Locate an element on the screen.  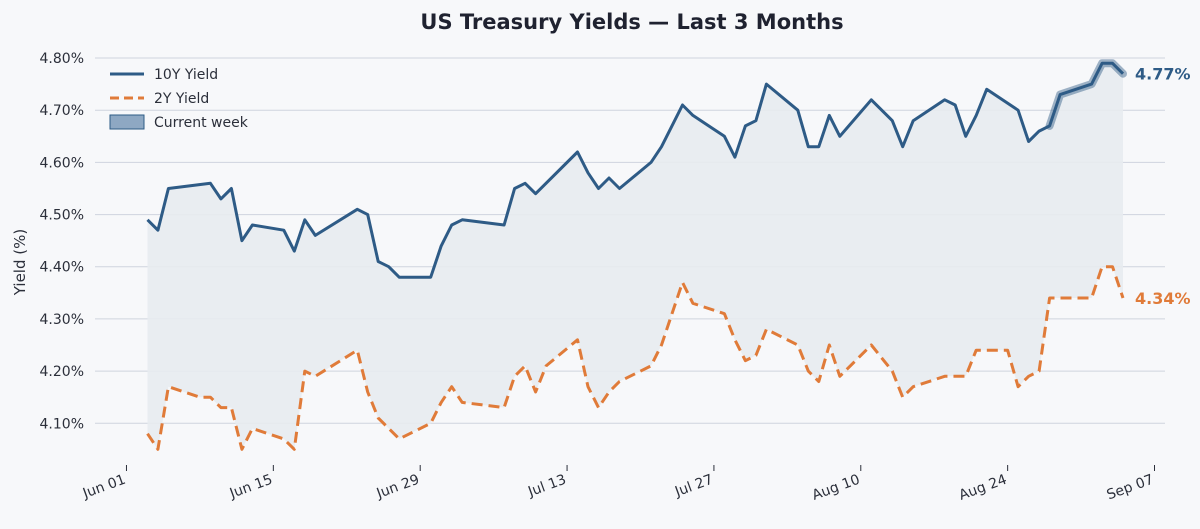
x-tick-label: Jun 01 is located at coordinates (104, 487).